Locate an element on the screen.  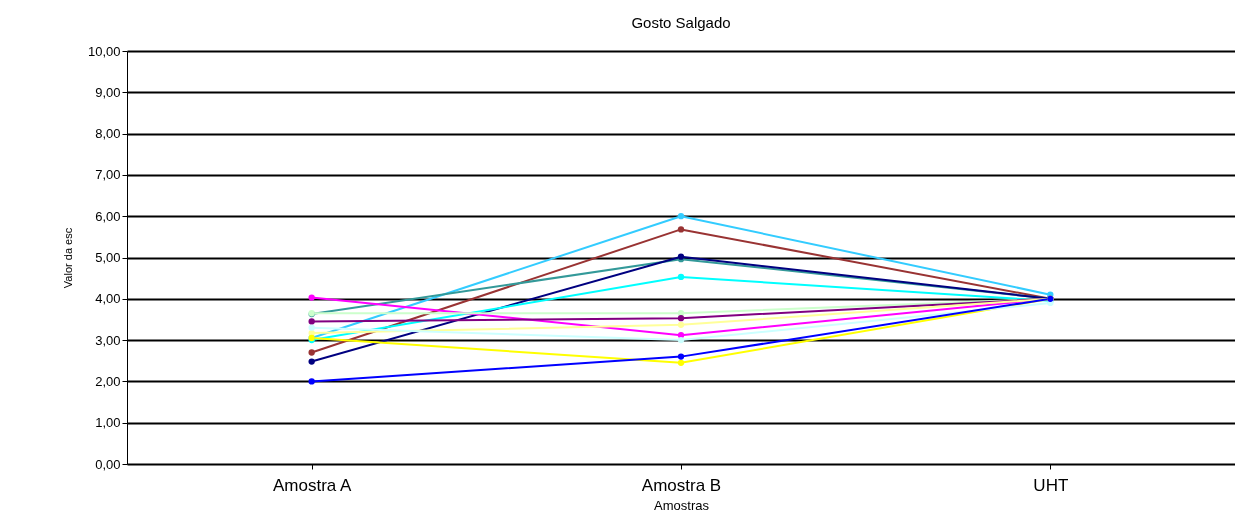
x-tick-label: UHT is located at coordinates (1051, 485).